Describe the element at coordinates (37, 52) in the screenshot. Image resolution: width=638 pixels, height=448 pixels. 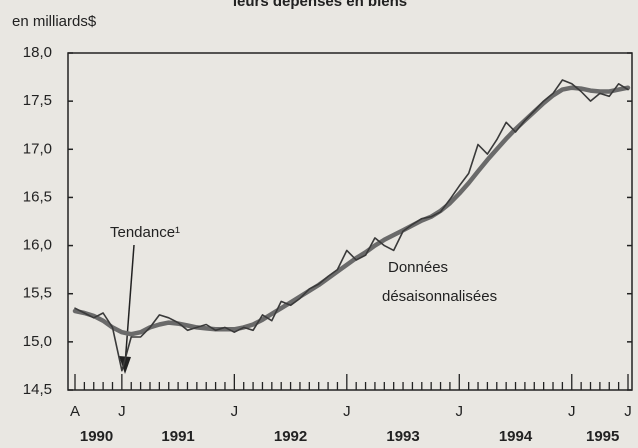
I see `y-tick-label: 18,0` at that location.